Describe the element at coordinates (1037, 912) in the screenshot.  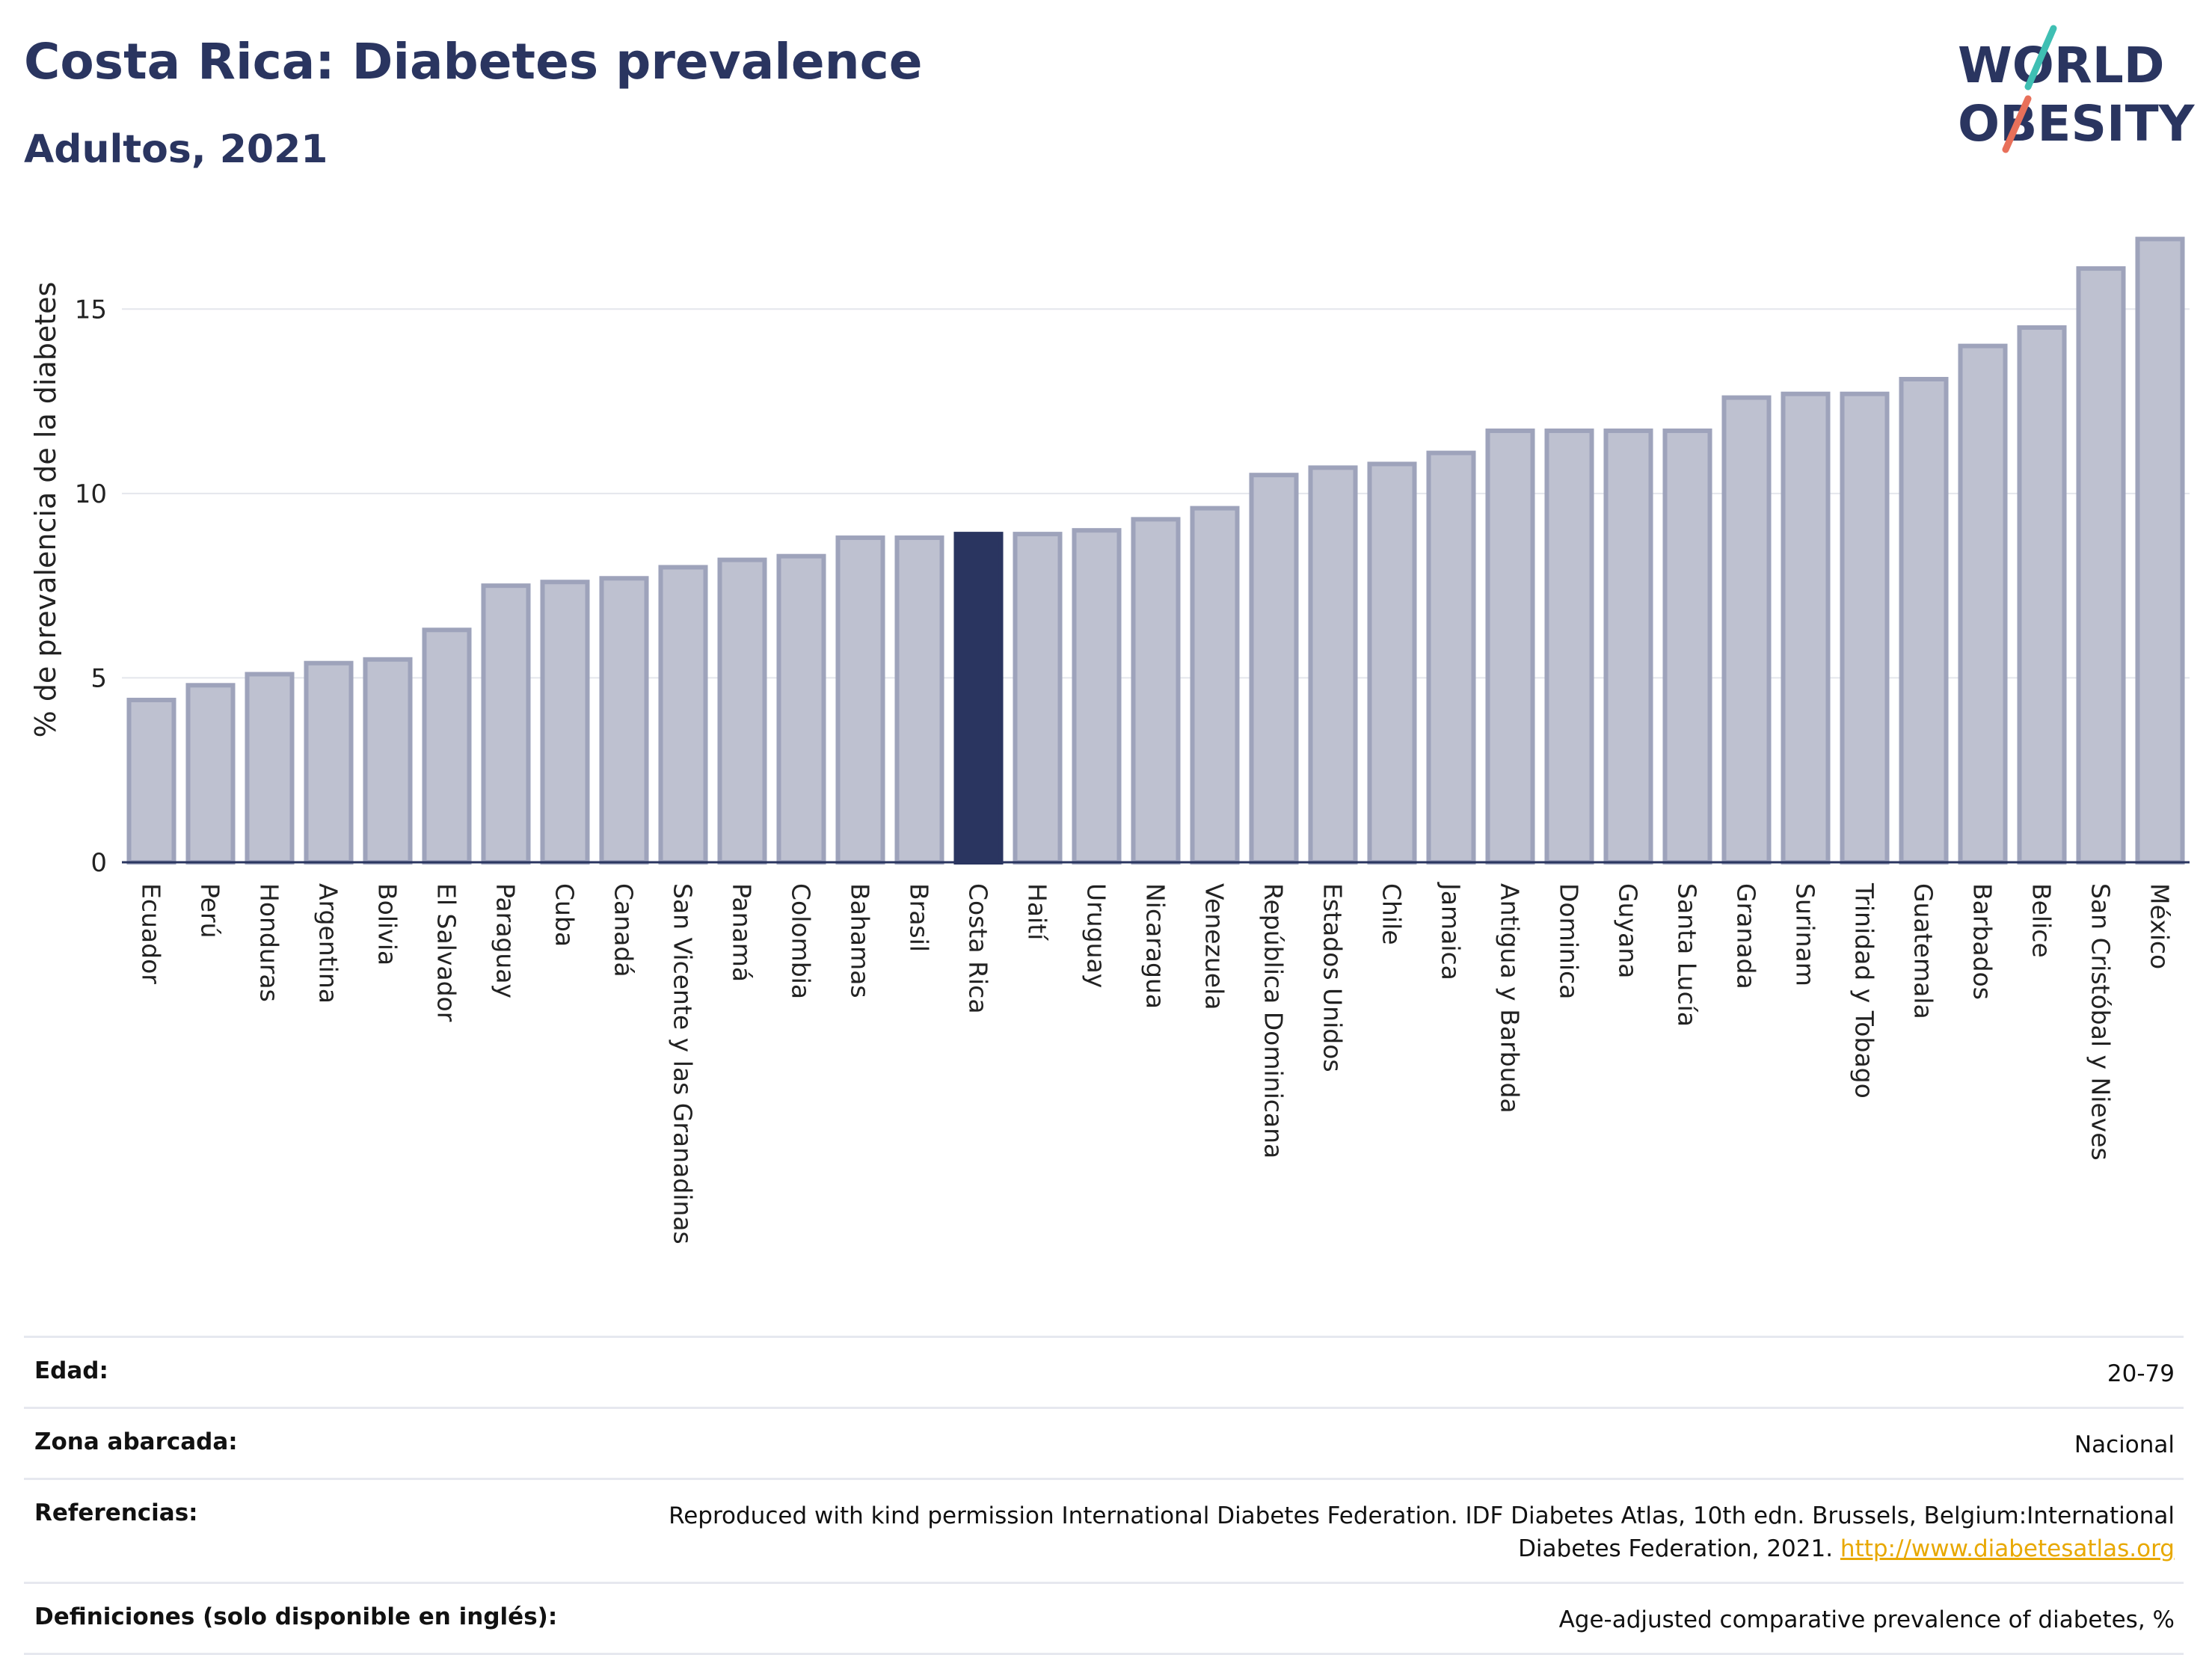
I see `x-tick-label: Haití` at that location.